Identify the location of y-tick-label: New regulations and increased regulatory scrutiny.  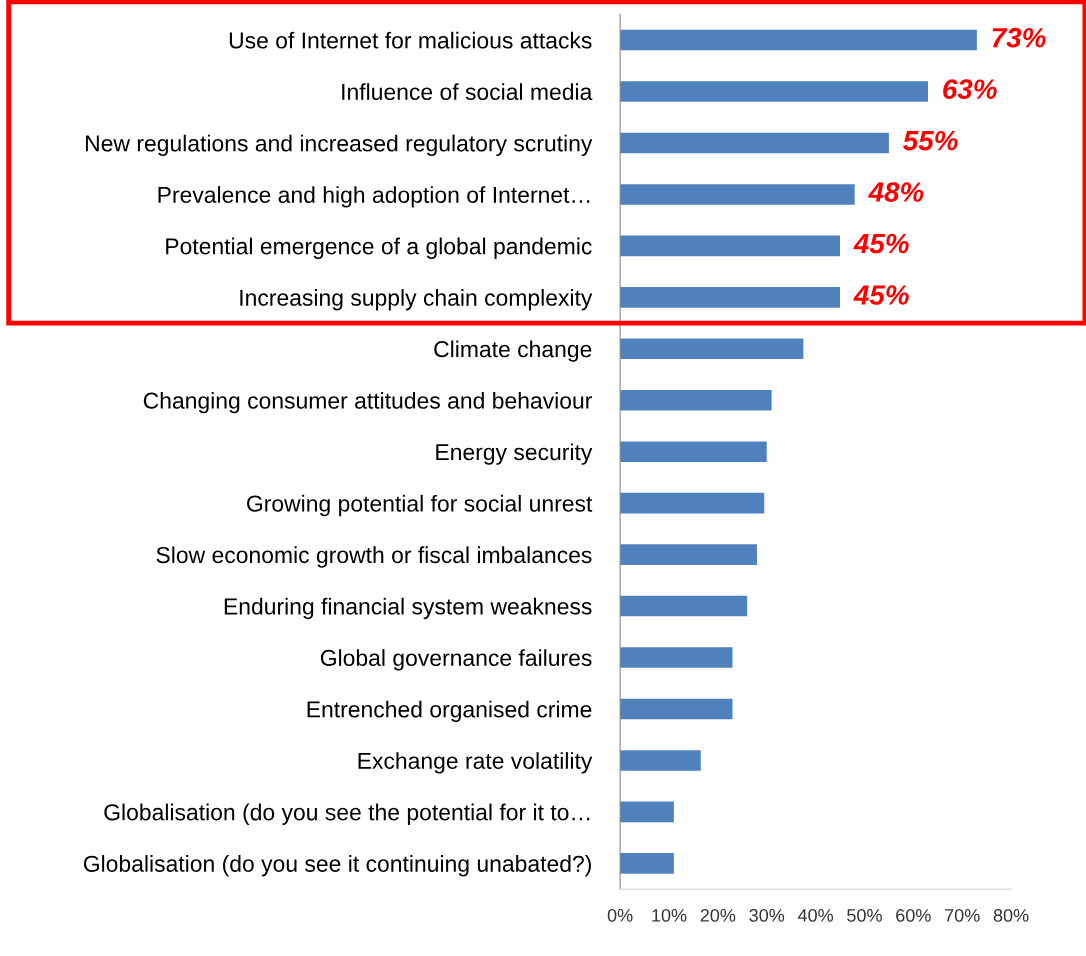
(339, 145).